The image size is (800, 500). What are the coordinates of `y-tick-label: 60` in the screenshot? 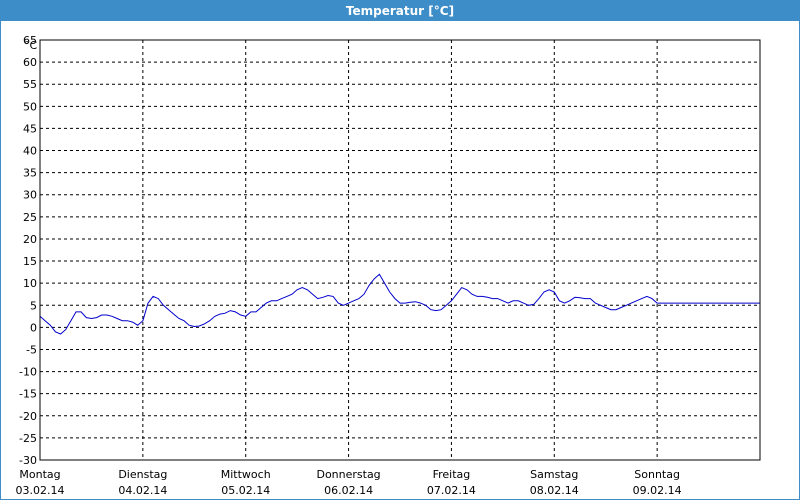 It's located at (30, 62).